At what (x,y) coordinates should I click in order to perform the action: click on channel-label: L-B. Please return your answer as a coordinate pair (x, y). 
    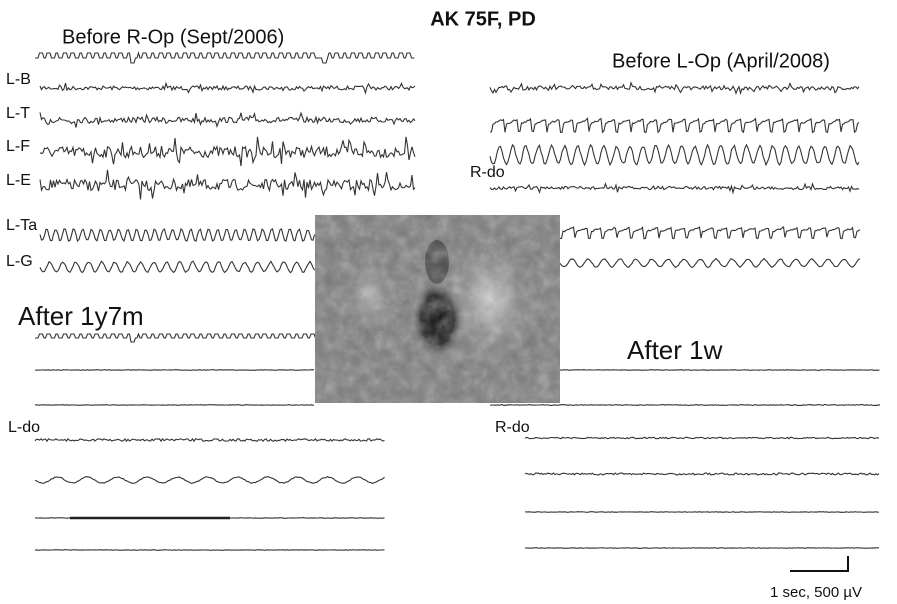
    Looking at the image, I should click on (18, 79).